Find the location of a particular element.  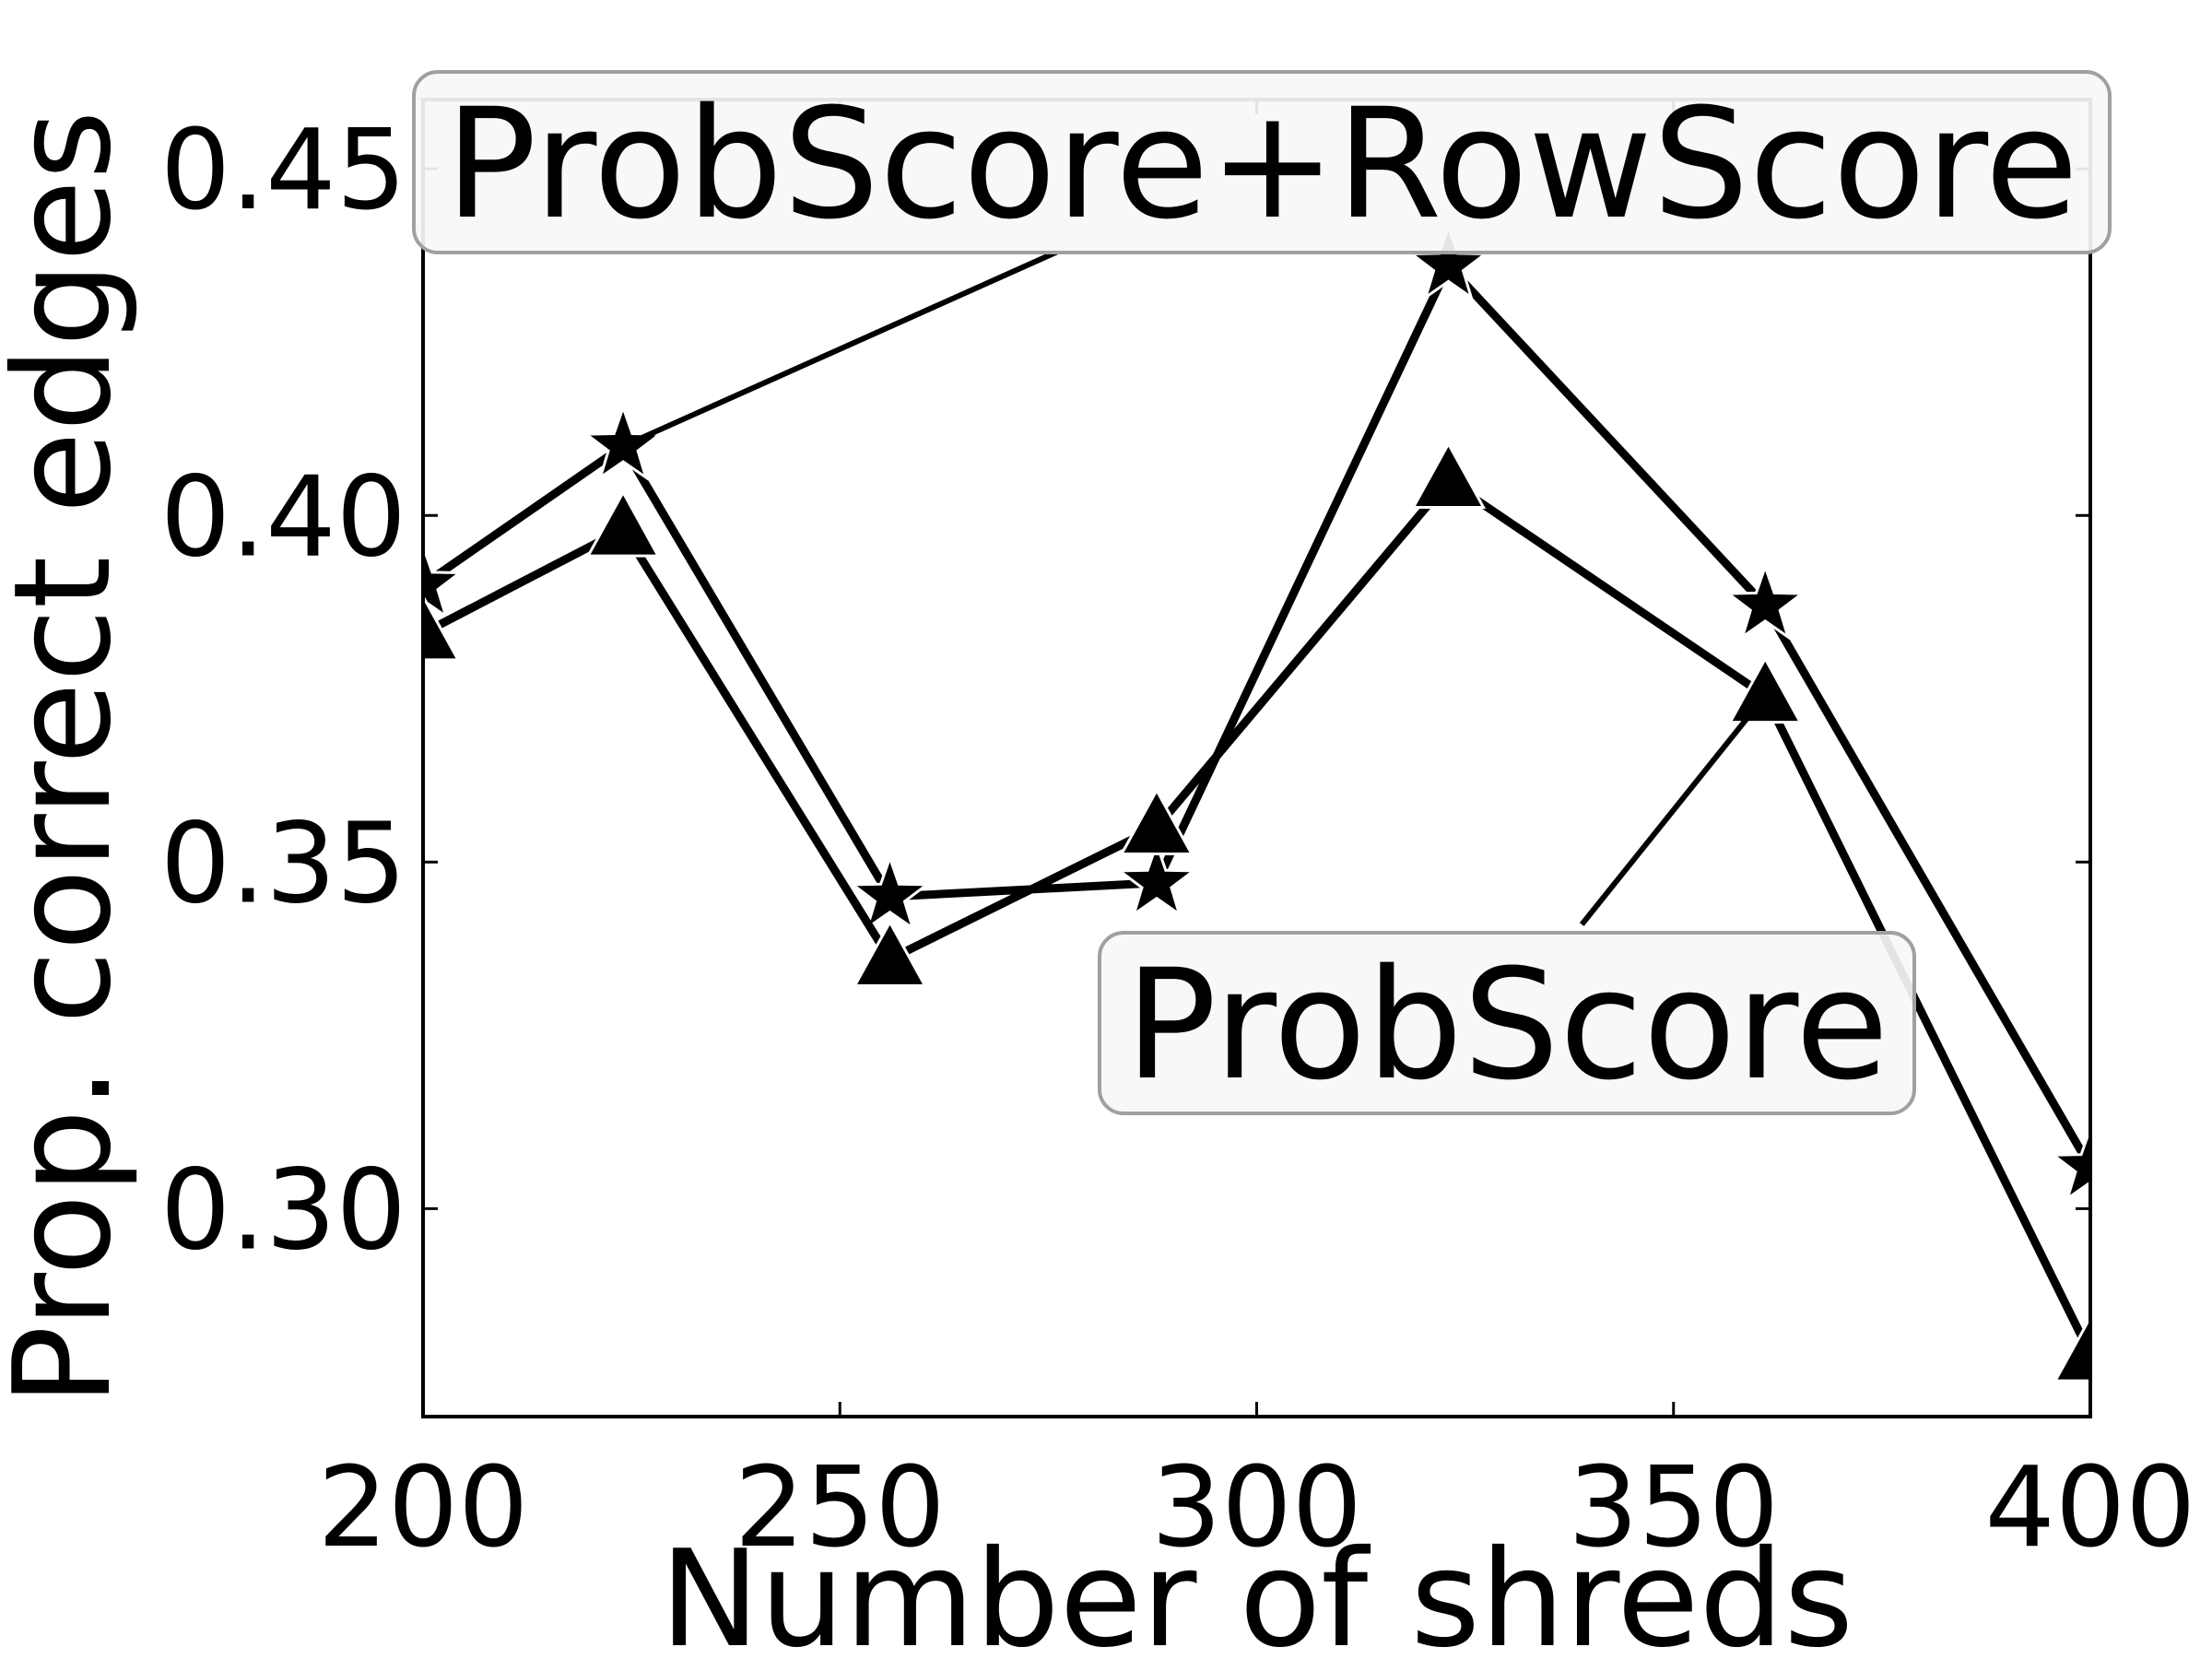

annotation-probscore: ProbScore is located at coordinates (1507, 904).